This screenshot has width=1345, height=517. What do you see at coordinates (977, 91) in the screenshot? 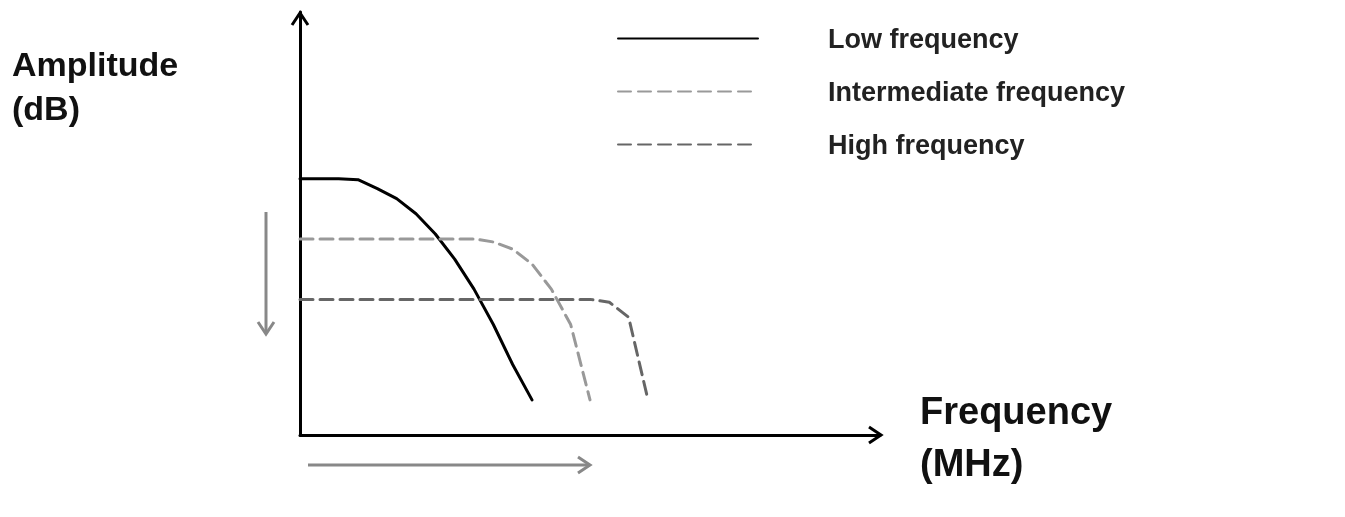
I see `text: Intermediate frequency` at bounding box center [977, 91].